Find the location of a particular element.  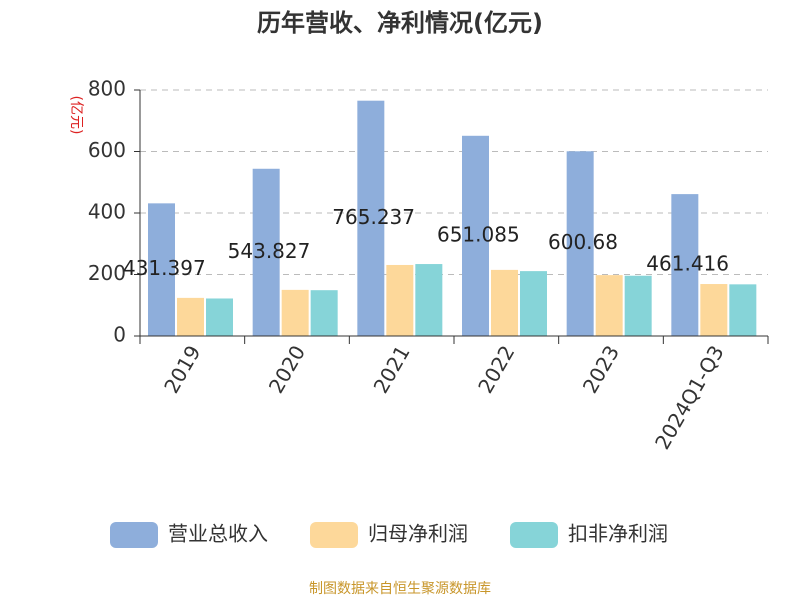

x-tick-label: 2022 is located at coordinates (496, 369).